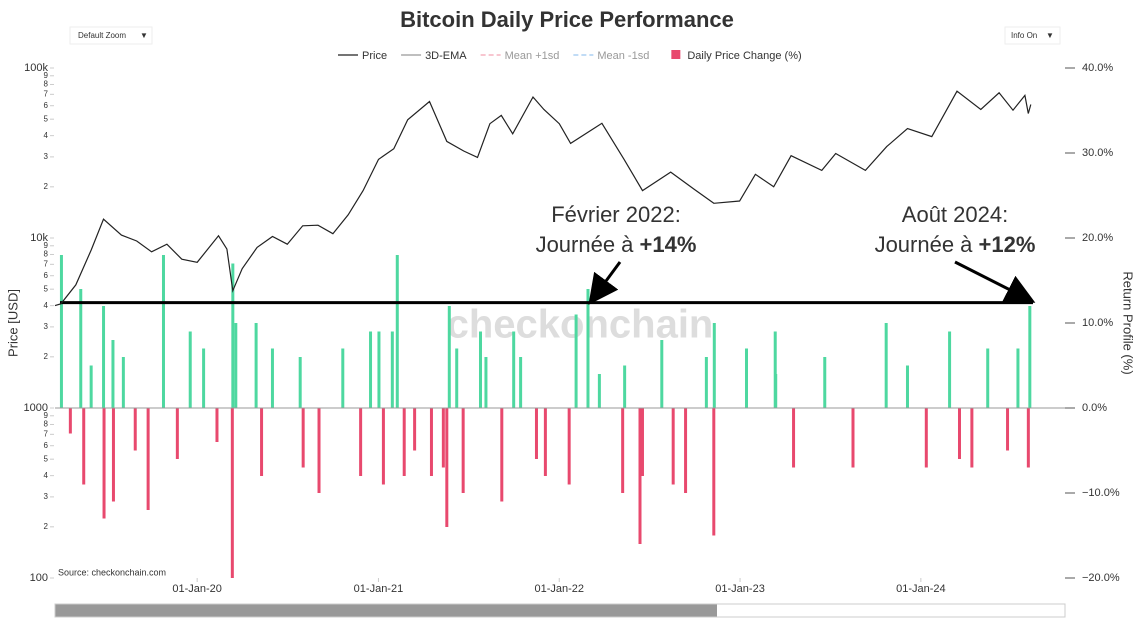 The image size is (1140, 641). Describe the element at coordinates (1097, 153) in the screenshot. I see `y2-tick-label: 30.0%` at that location.